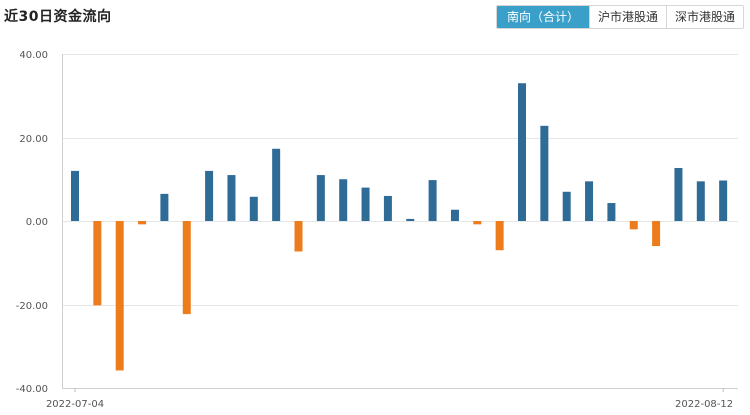  I want to click on y-tick-label: -20.00, so click(32, 306).